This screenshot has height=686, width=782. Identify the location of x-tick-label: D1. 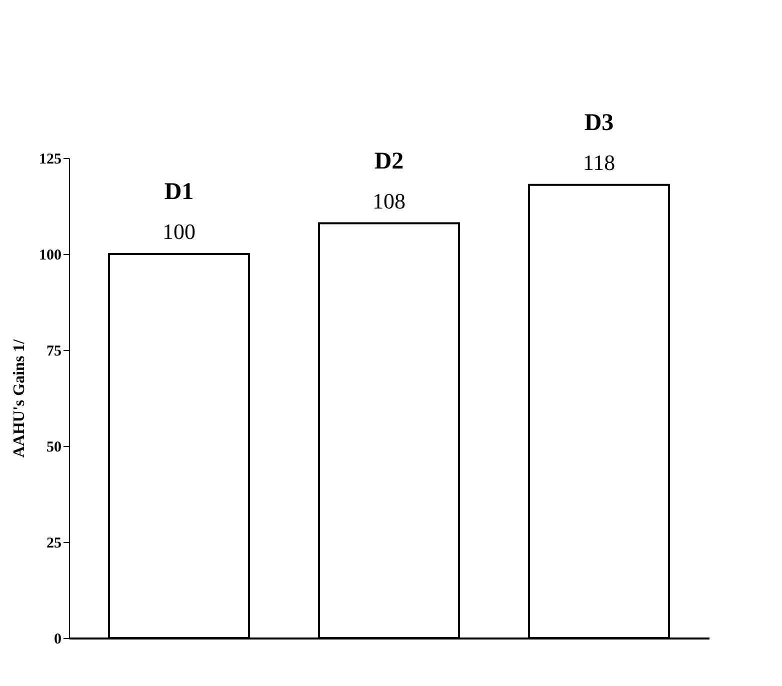
(179, 192).